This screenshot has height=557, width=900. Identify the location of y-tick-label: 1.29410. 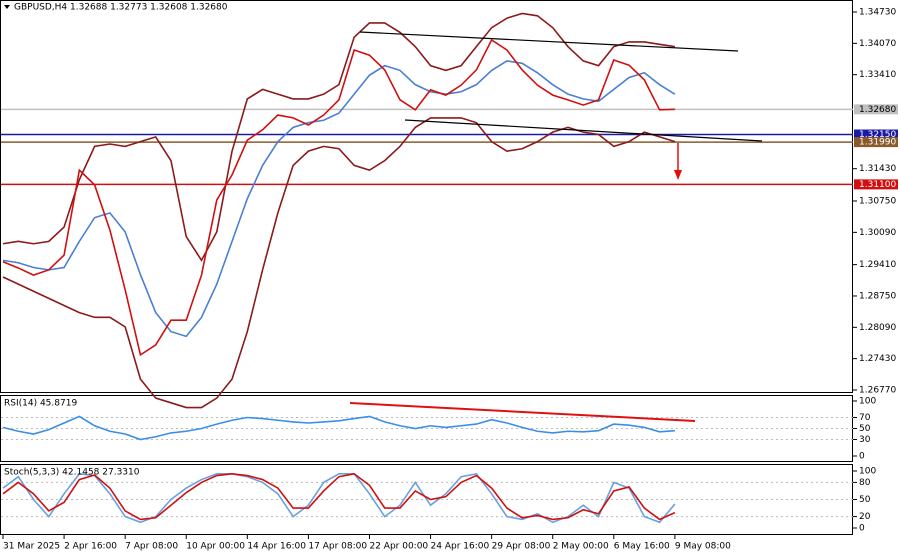
(877, 265).